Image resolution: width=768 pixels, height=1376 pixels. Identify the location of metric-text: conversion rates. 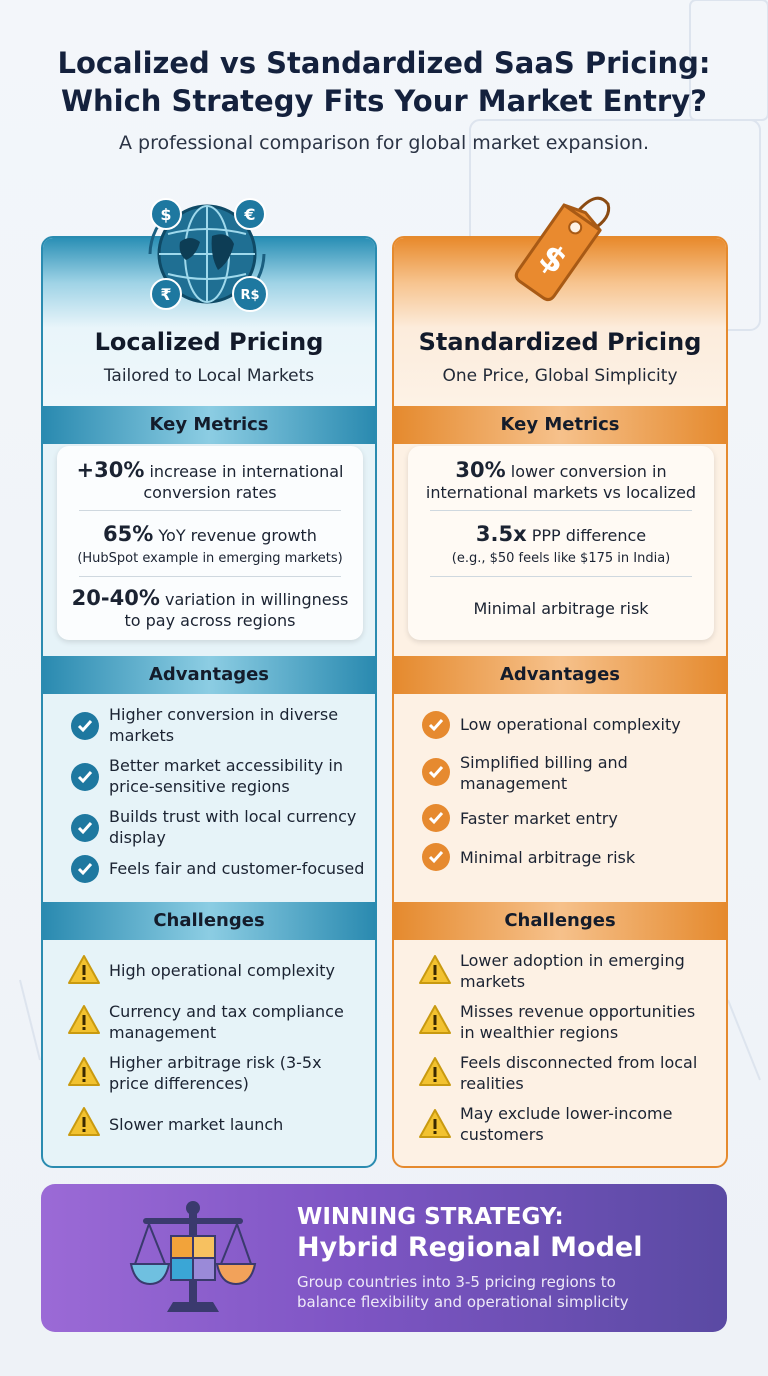
(210, 492).